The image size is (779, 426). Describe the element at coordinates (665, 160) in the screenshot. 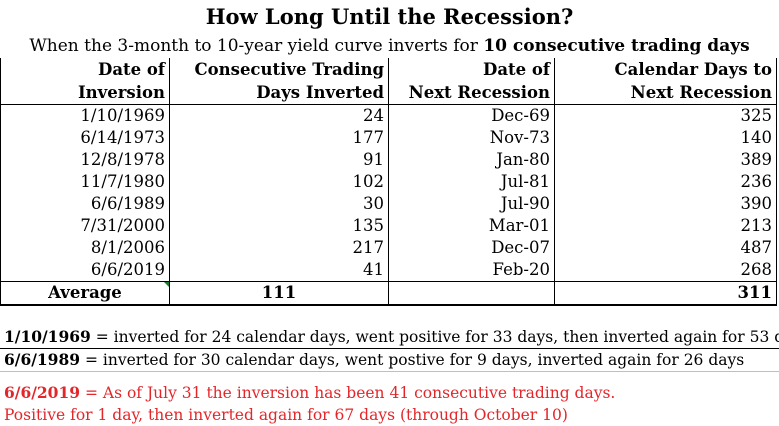

I see `days-to-recession-cell: 389` at that location.